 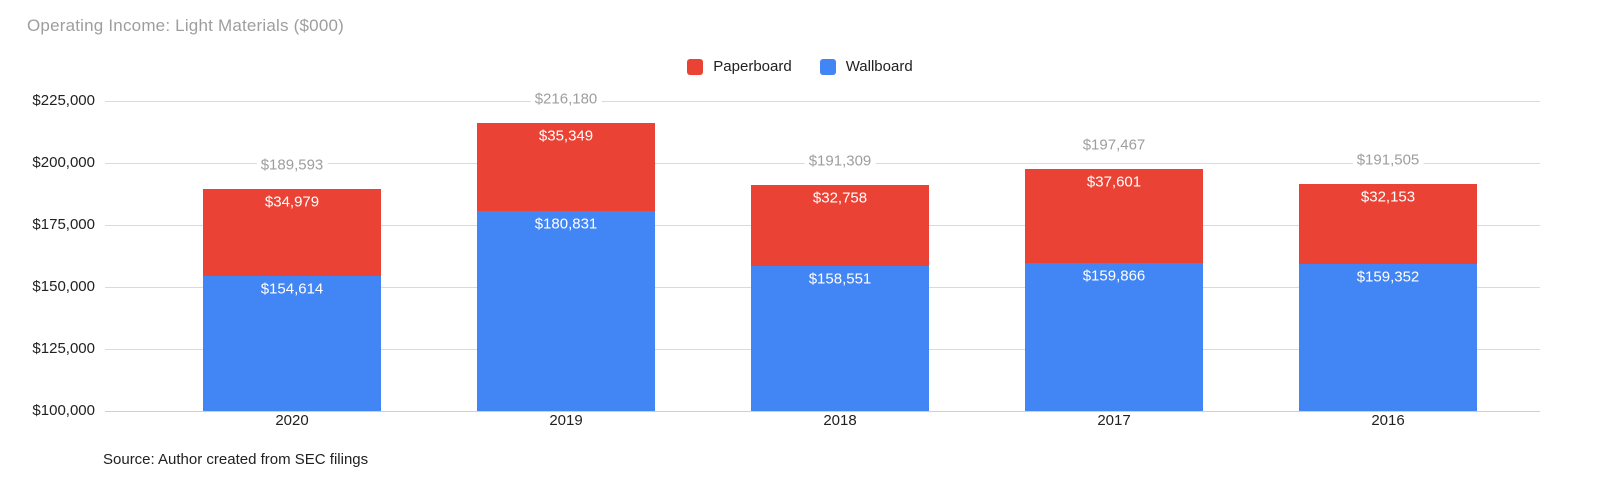 I want to click on total-value-label-2020: $189,593, so click(x=292, y=165).